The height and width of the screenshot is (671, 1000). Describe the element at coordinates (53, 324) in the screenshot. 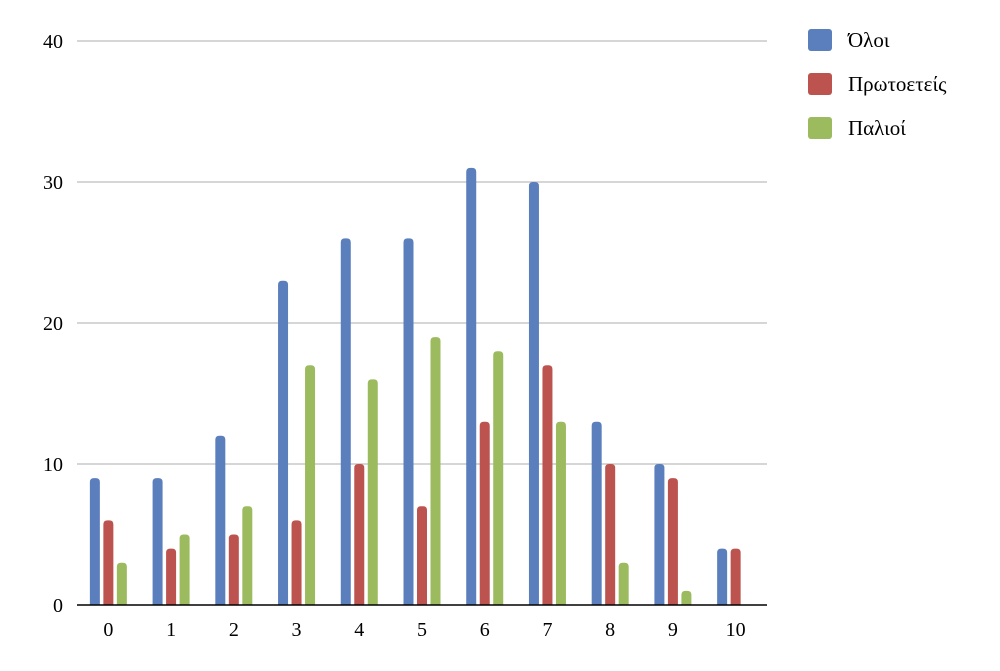

I see `y-tick-label: 20` at that location.